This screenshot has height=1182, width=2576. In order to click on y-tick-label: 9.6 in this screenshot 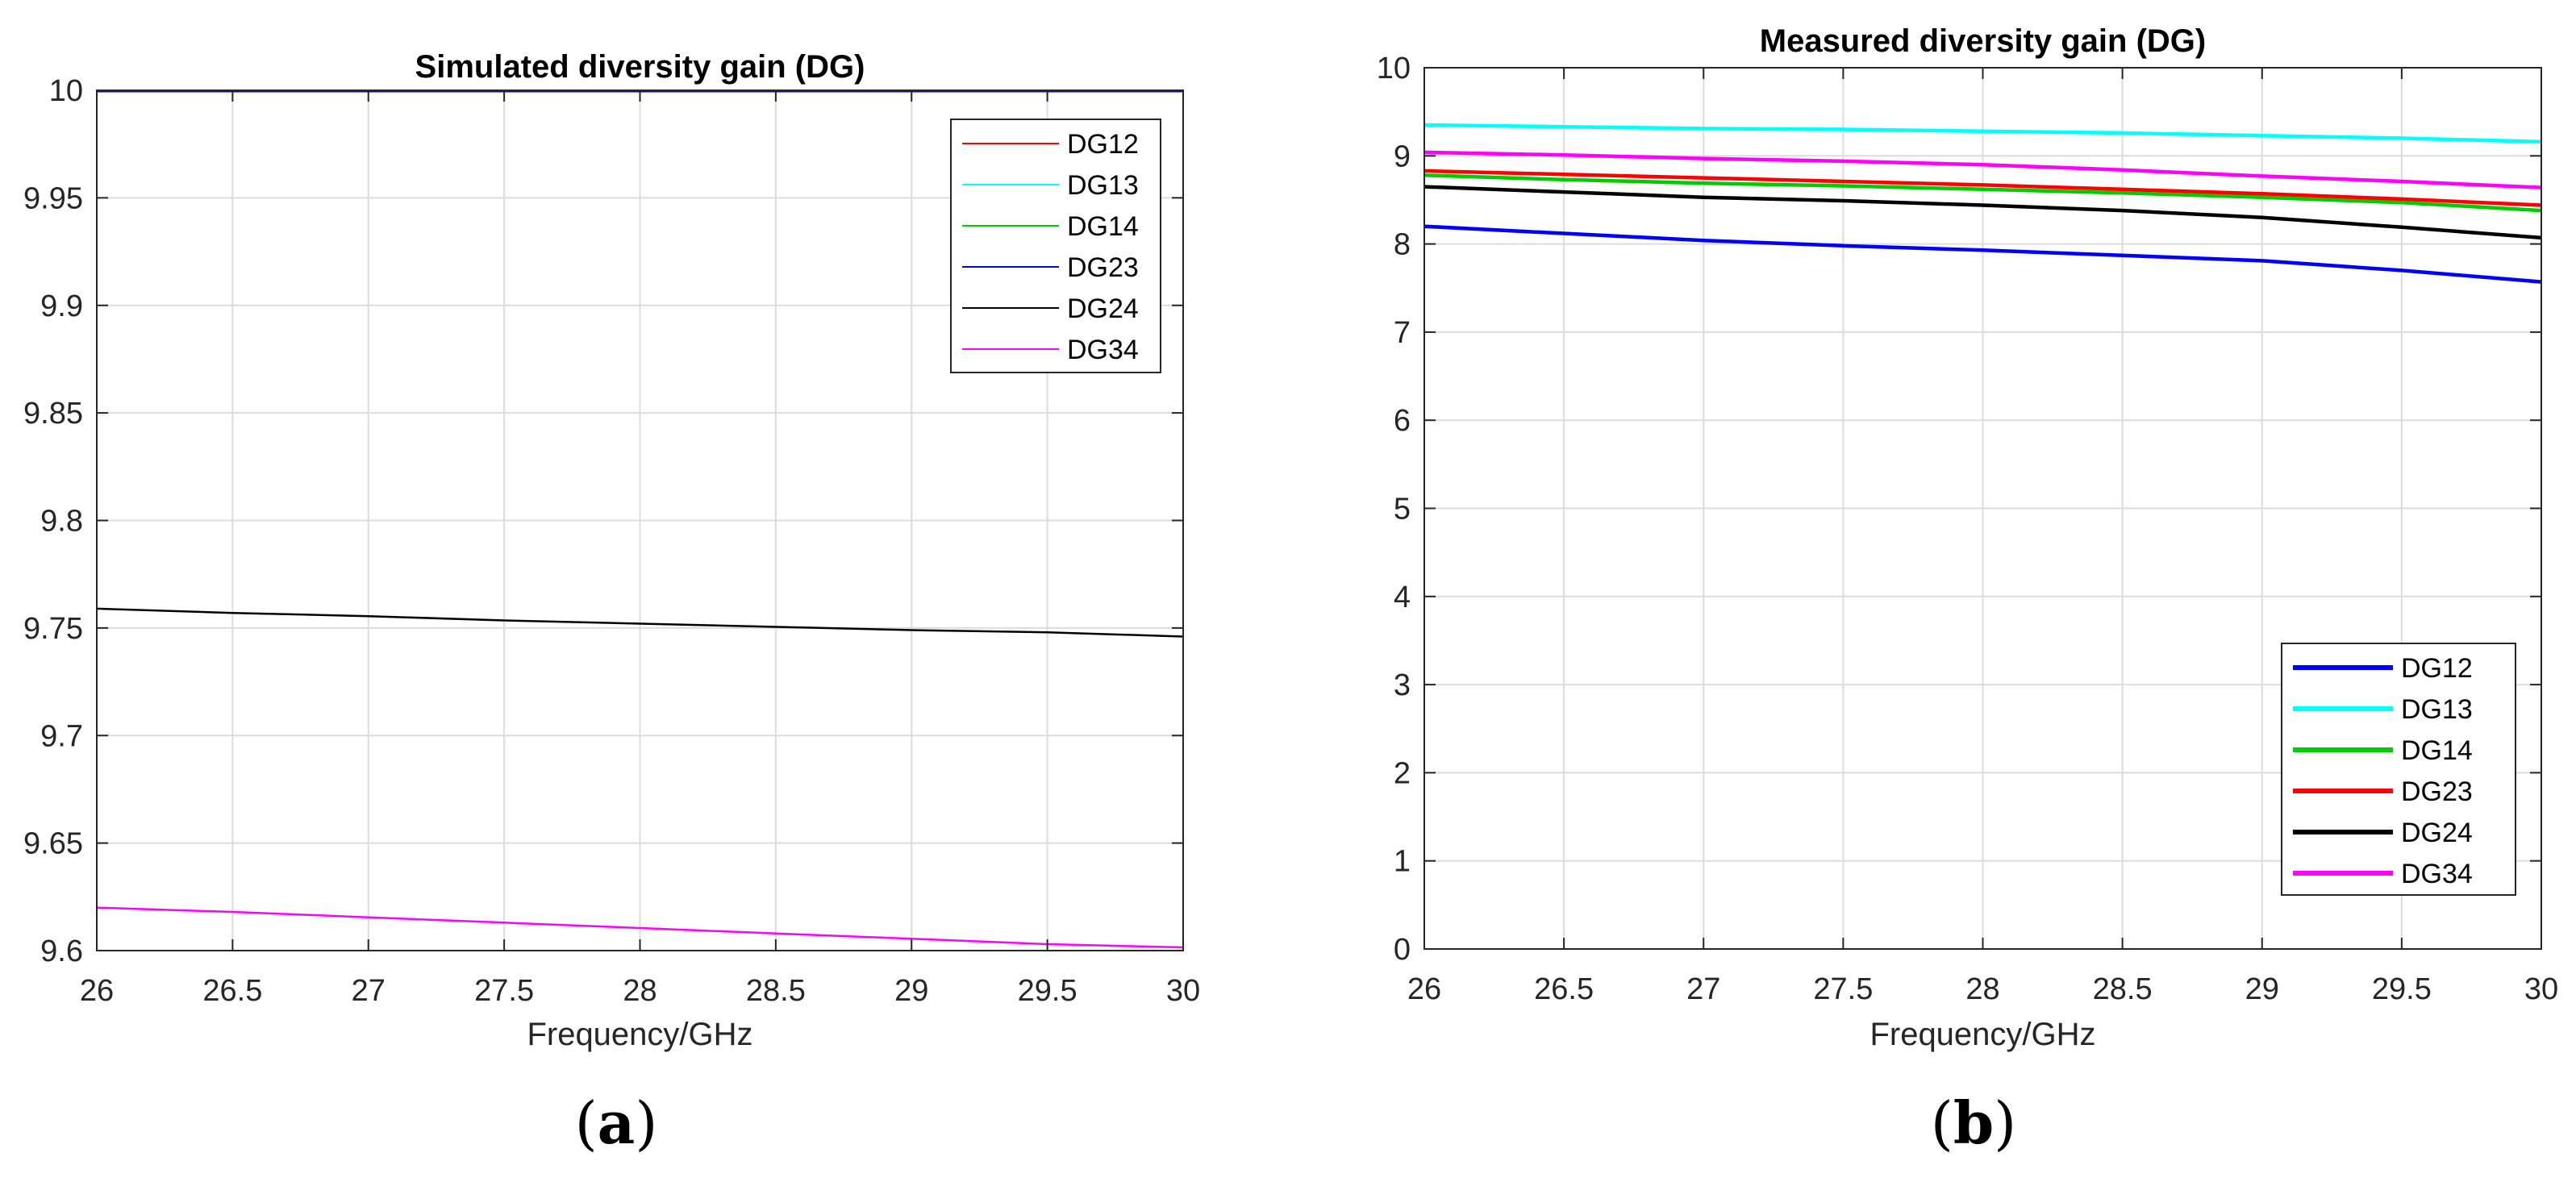, I will do `click(61, 951)`.